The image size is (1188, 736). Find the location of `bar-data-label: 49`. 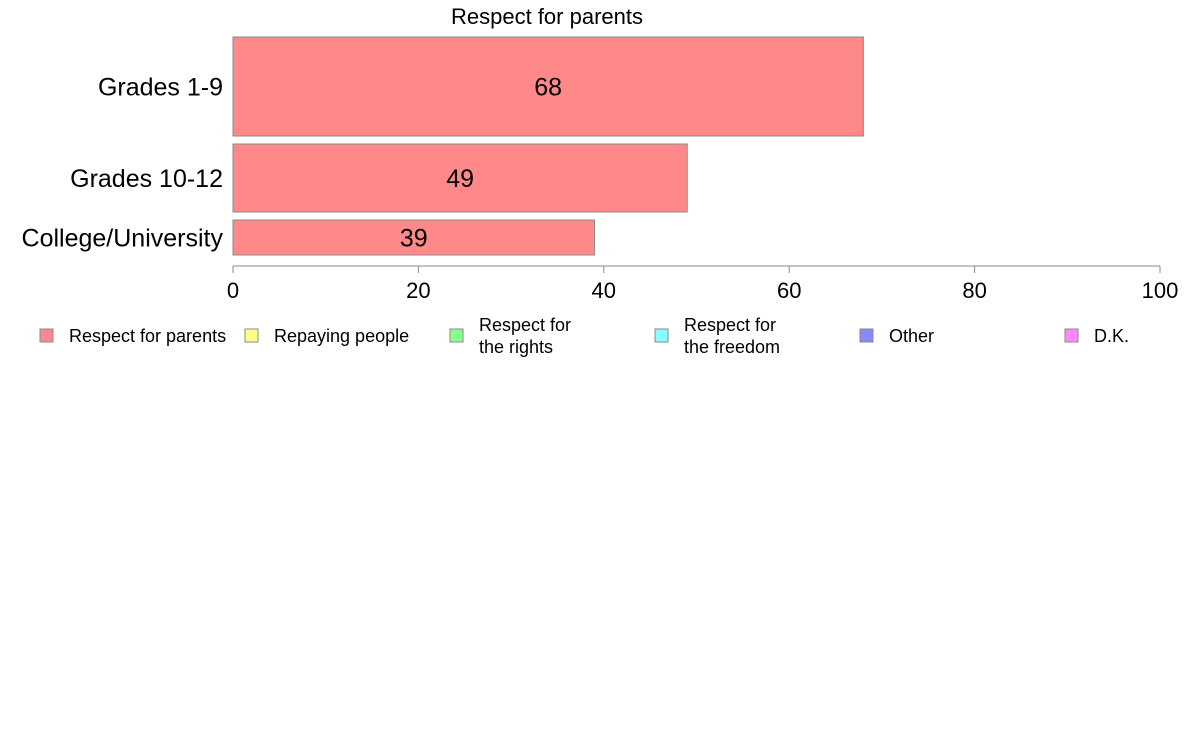

bar-data-label: 49 is located at coordinates (460, 179).